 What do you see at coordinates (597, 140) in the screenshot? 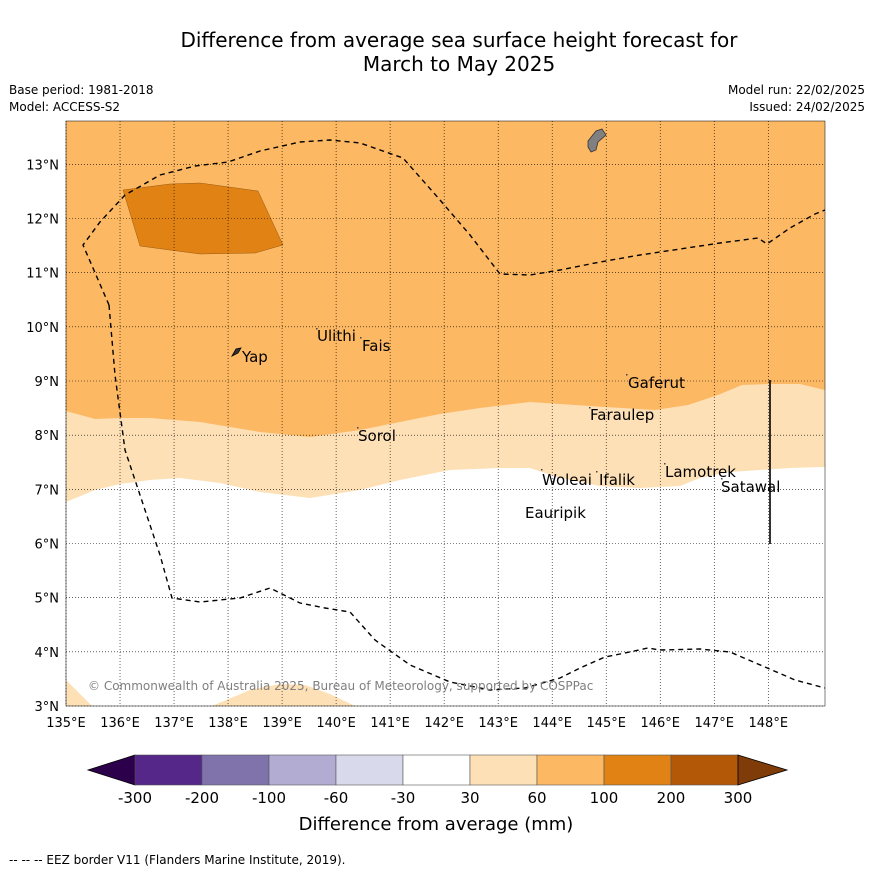
I see `guam-island` at bounding box center [597, 140].